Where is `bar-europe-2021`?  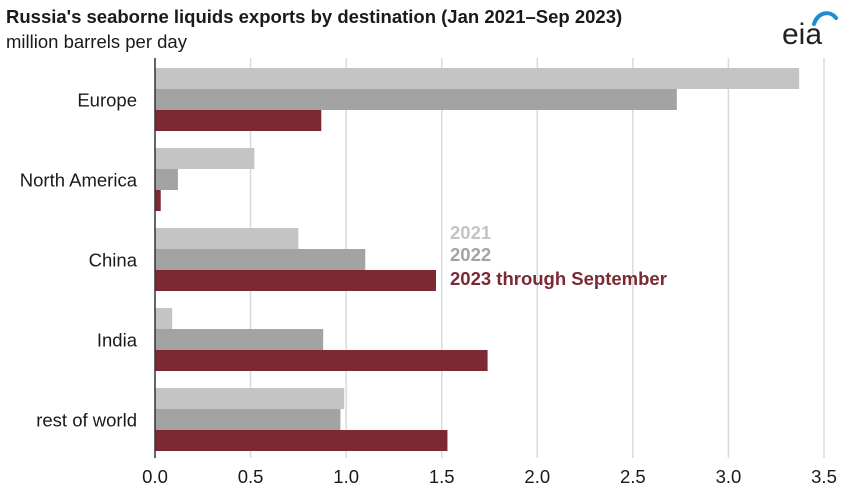
bar-europe-2021 is located at coordinates (477, 78).